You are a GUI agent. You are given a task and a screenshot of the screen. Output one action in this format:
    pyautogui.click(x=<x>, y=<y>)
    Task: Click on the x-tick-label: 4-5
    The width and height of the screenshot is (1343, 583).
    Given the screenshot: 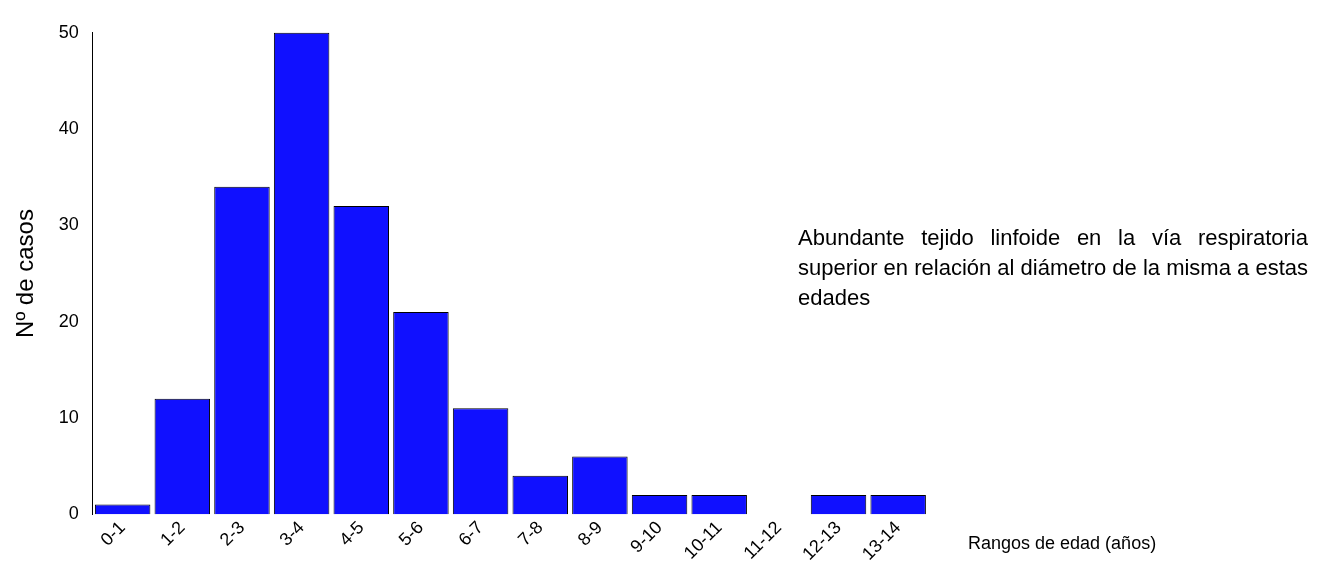 What is the action you would take?
    pyautogui.click(x=351, y=533)
    